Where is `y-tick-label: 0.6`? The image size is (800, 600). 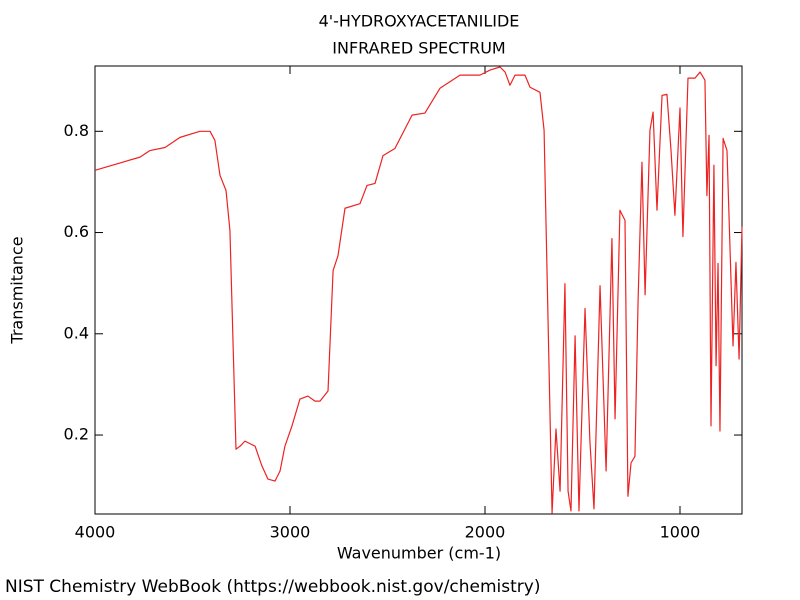
y-tick-label: 0.6 is located at coordinates (76, 231).